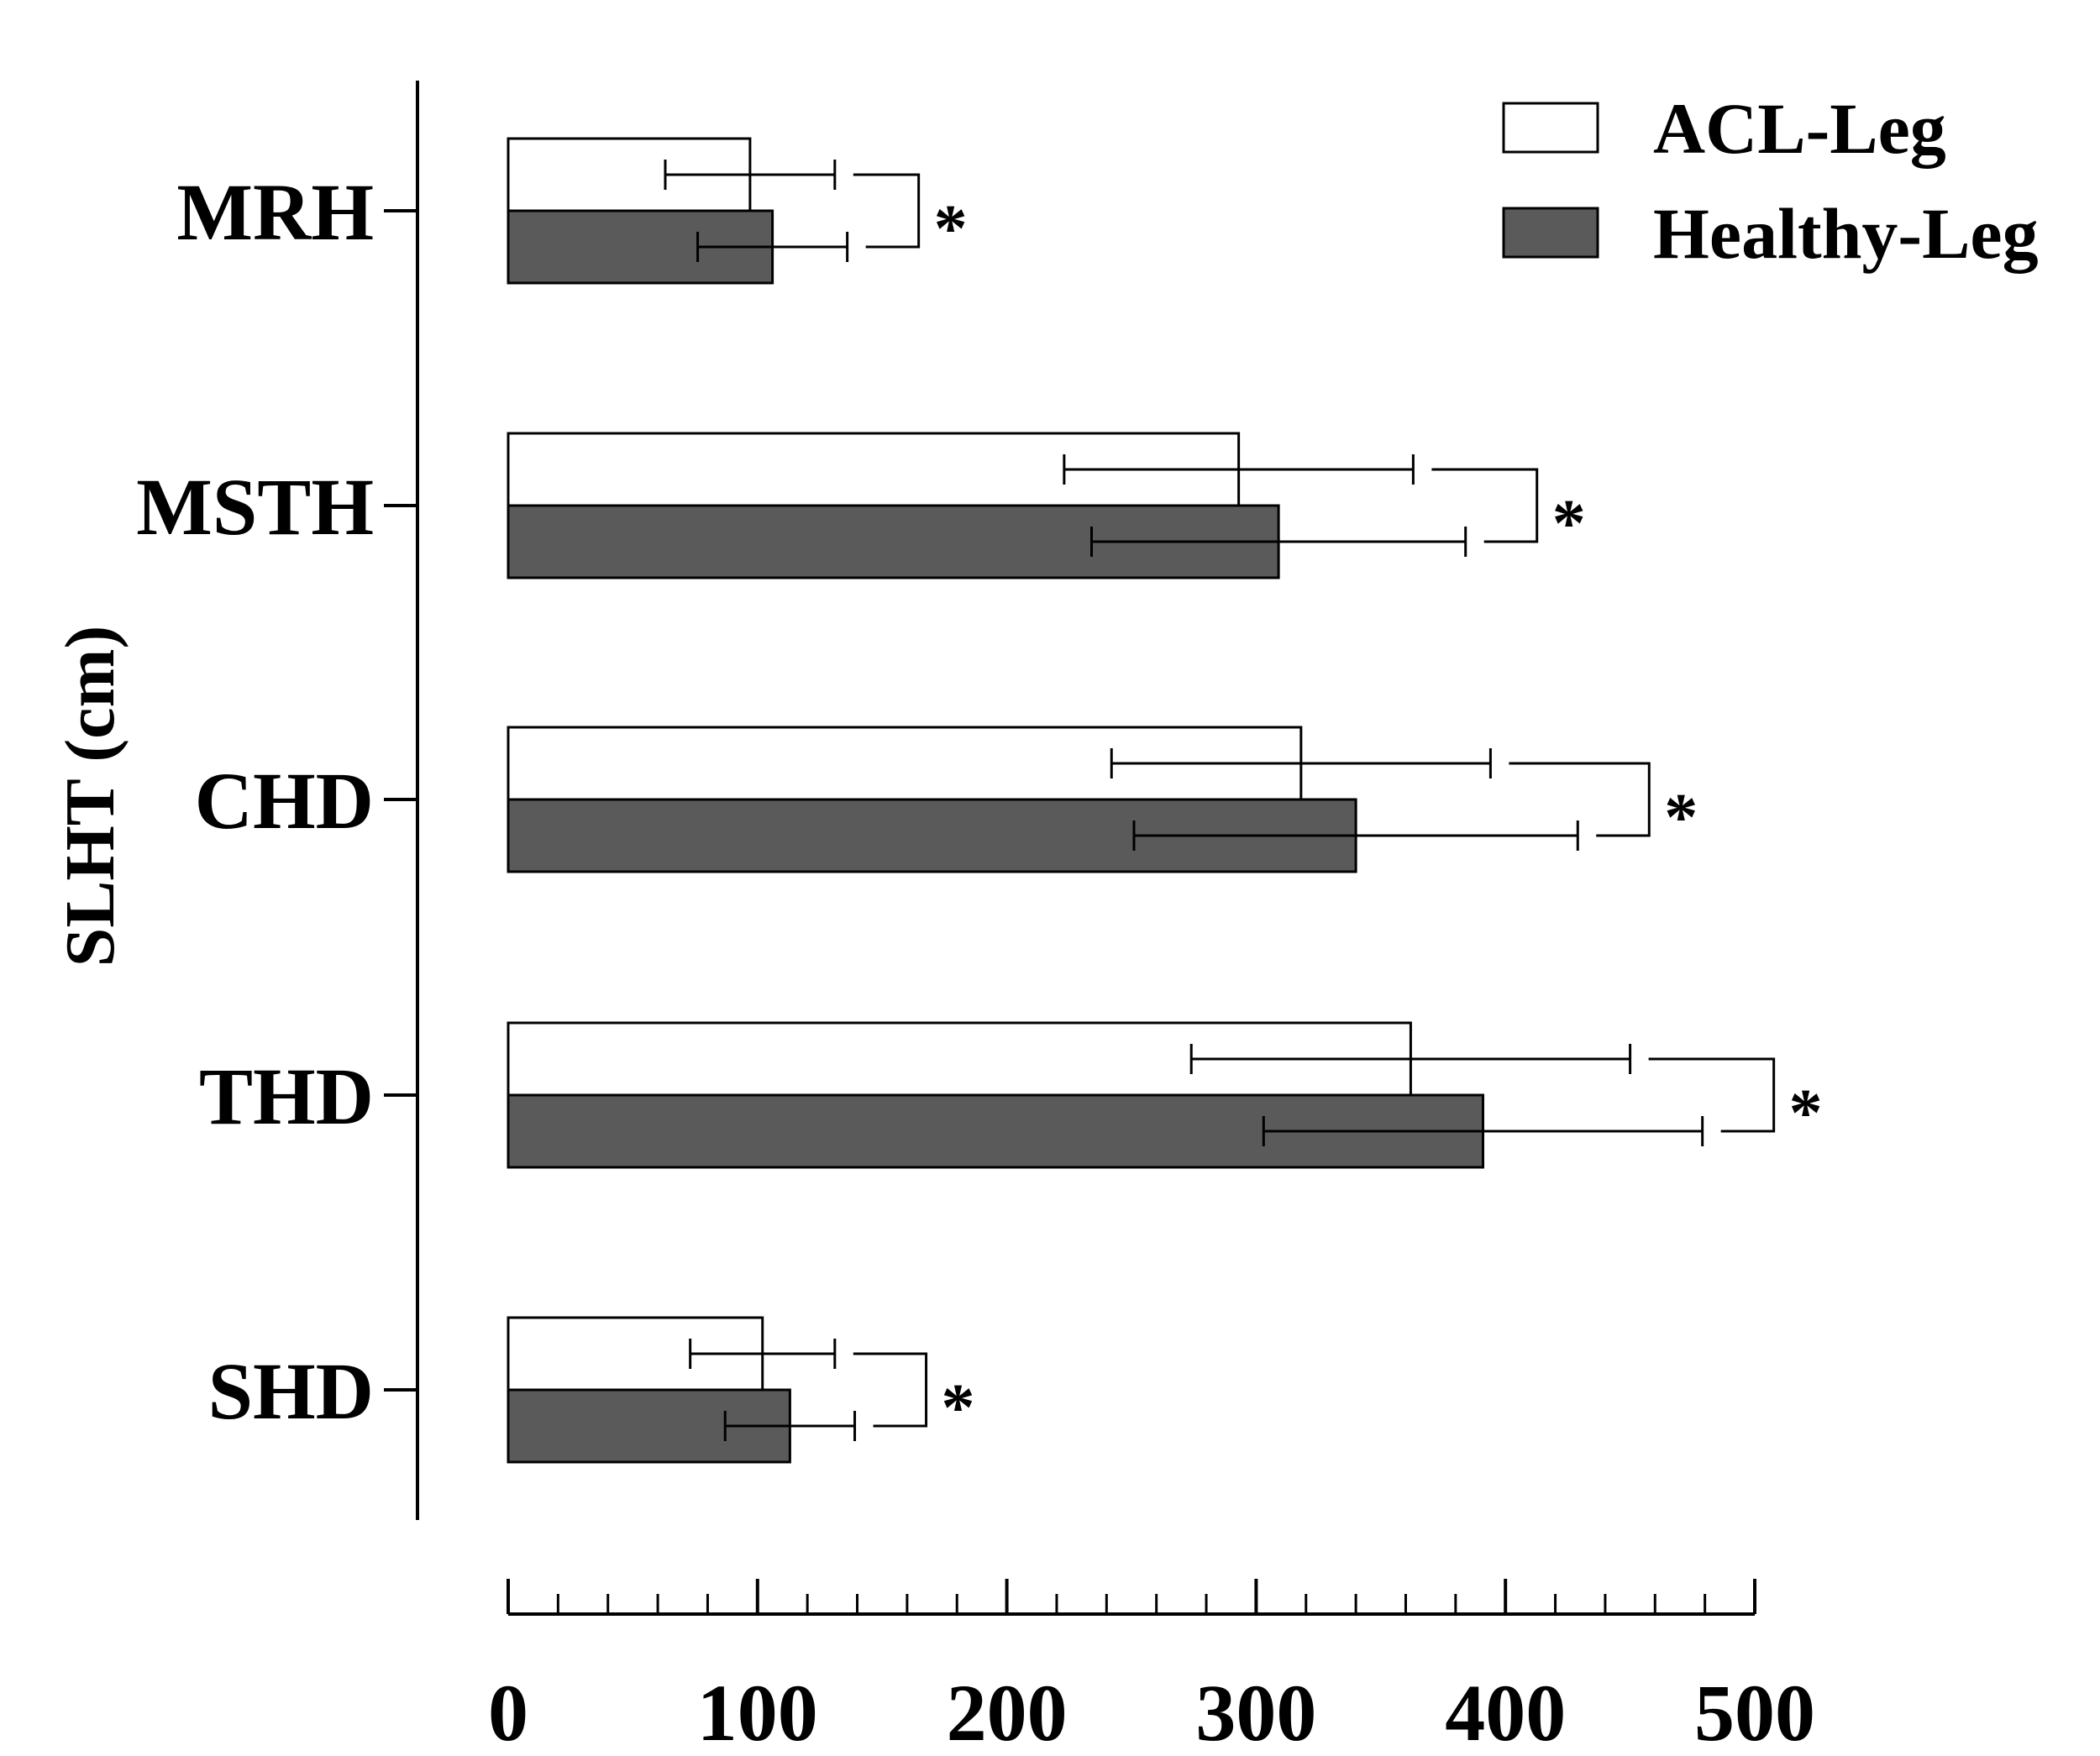 The height and width of the screenshot is (1756, 2100). Describe the element at coordinates (757, 1712) in the screenshot. I see `x-tick-label: 100` at that location.